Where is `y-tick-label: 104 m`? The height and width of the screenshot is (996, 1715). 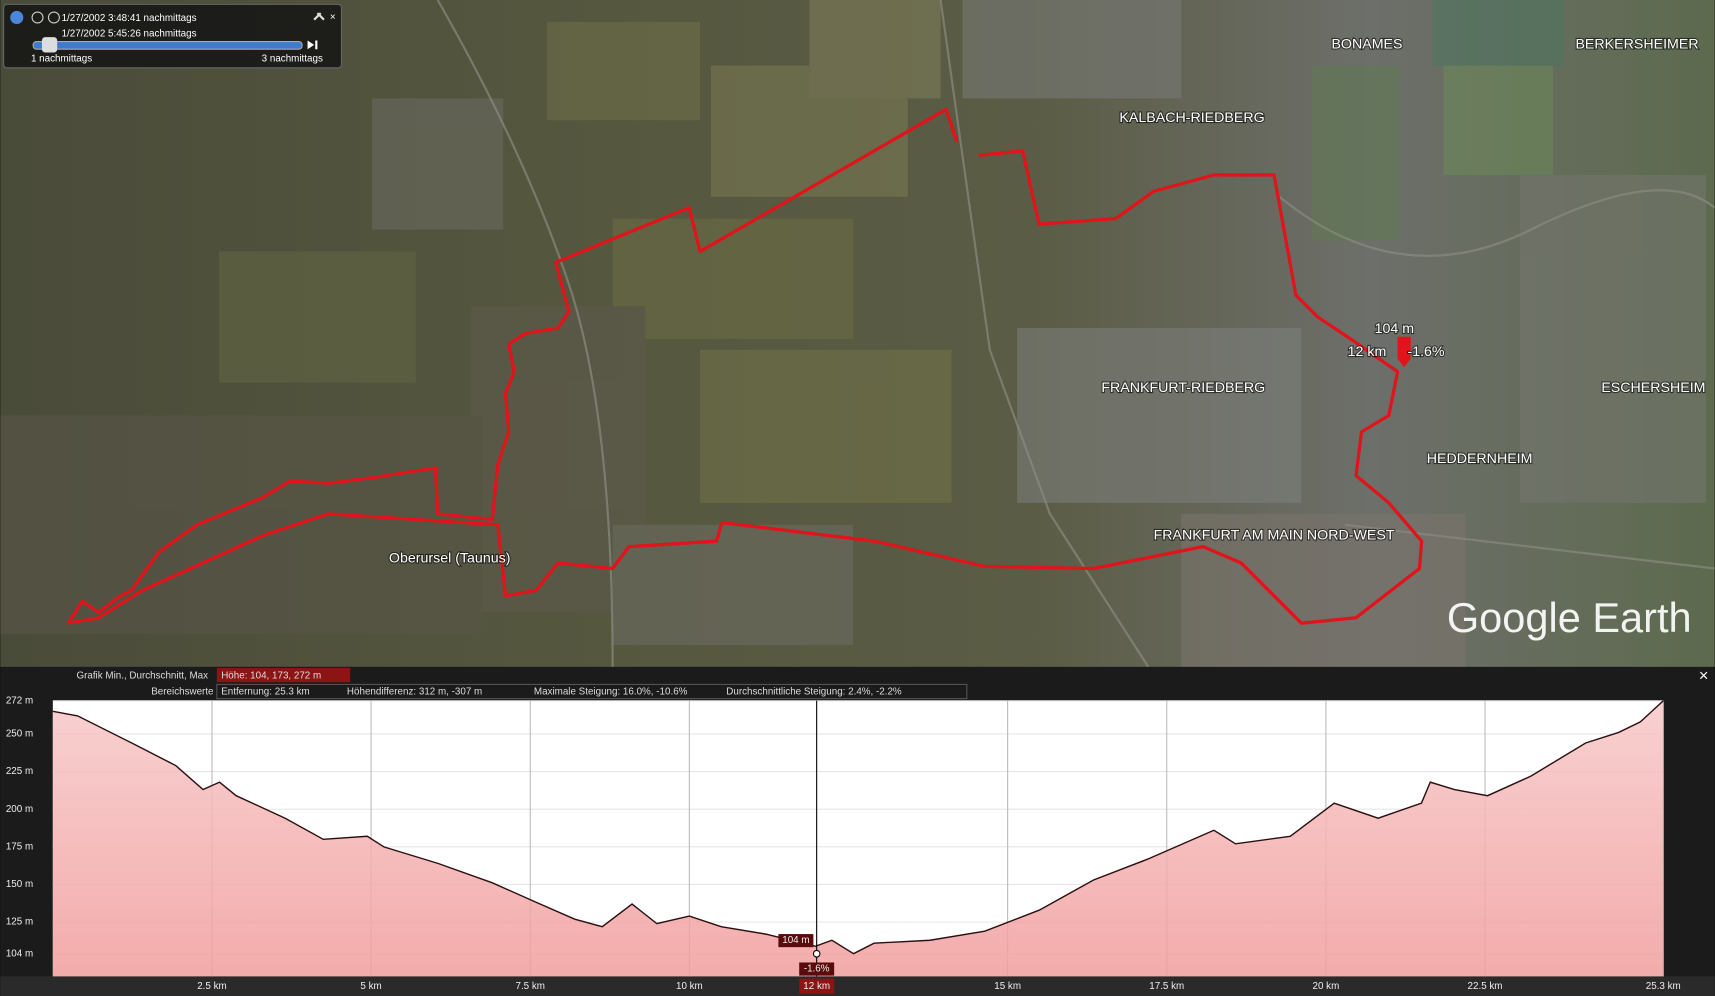 y-tick-label: 104 m is located at coordinates (19, 953).